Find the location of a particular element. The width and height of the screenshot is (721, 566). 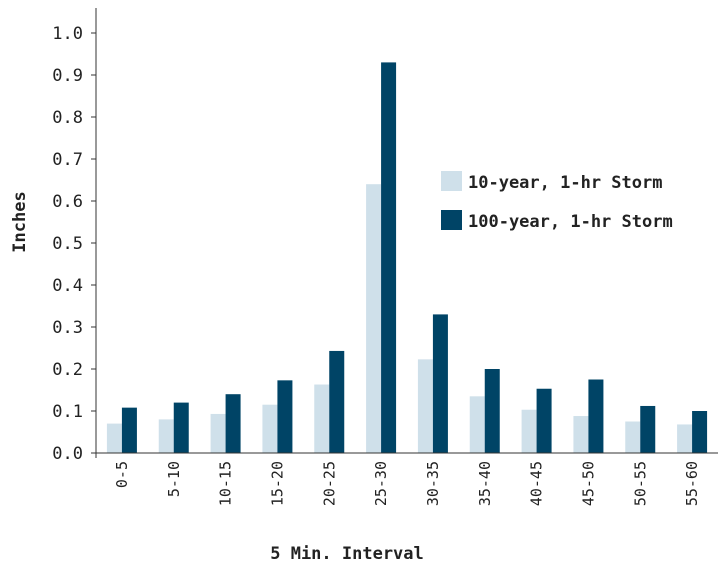

x-tick-label: 15-20 is located at coordinates (277, 483).